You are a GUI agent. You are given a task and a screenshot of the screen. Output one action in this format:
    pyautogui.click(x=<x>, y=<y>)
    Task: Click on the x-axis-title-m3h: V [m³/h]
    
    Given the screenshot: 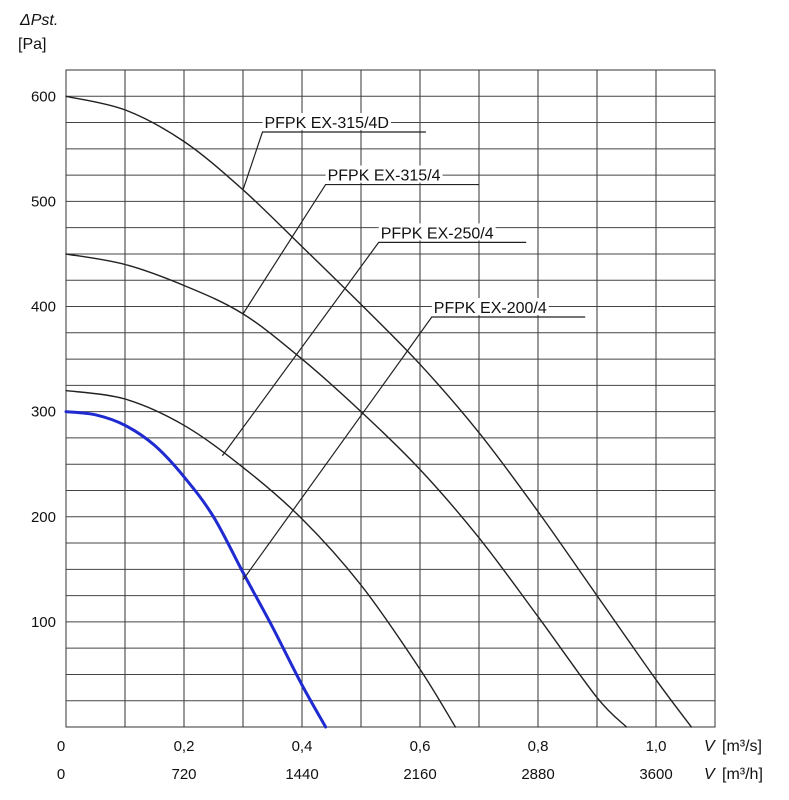 What is the action you would take?
    pyautogui.click(x=733, y=774)
    